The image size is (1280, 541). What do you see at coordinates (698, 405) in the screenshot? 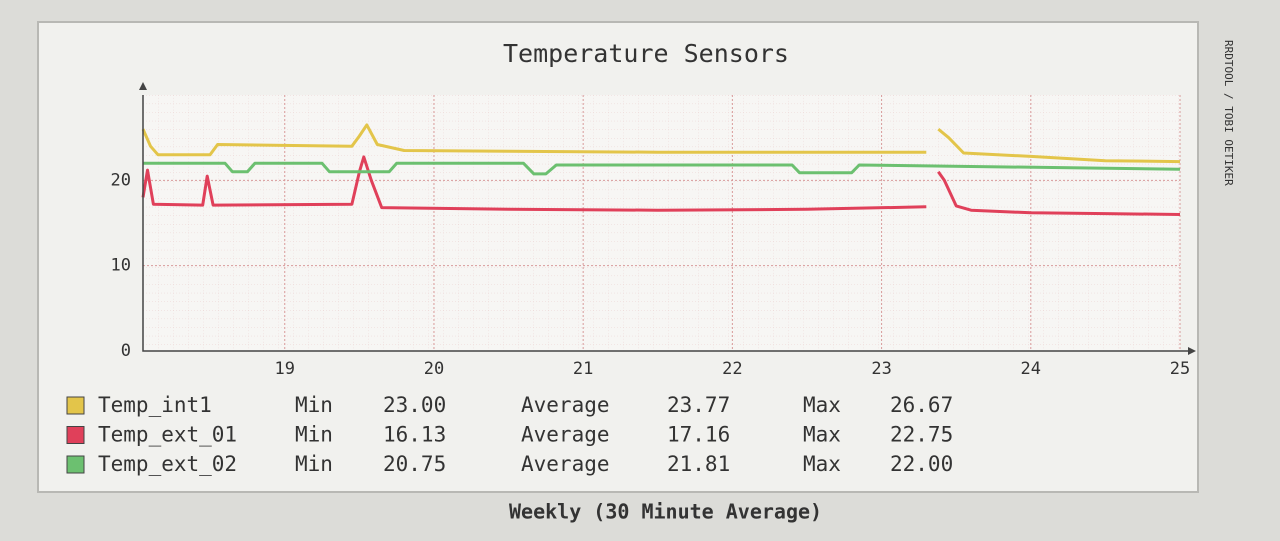
I see `stat-value: 23.77` at bounding box center [698, 405].